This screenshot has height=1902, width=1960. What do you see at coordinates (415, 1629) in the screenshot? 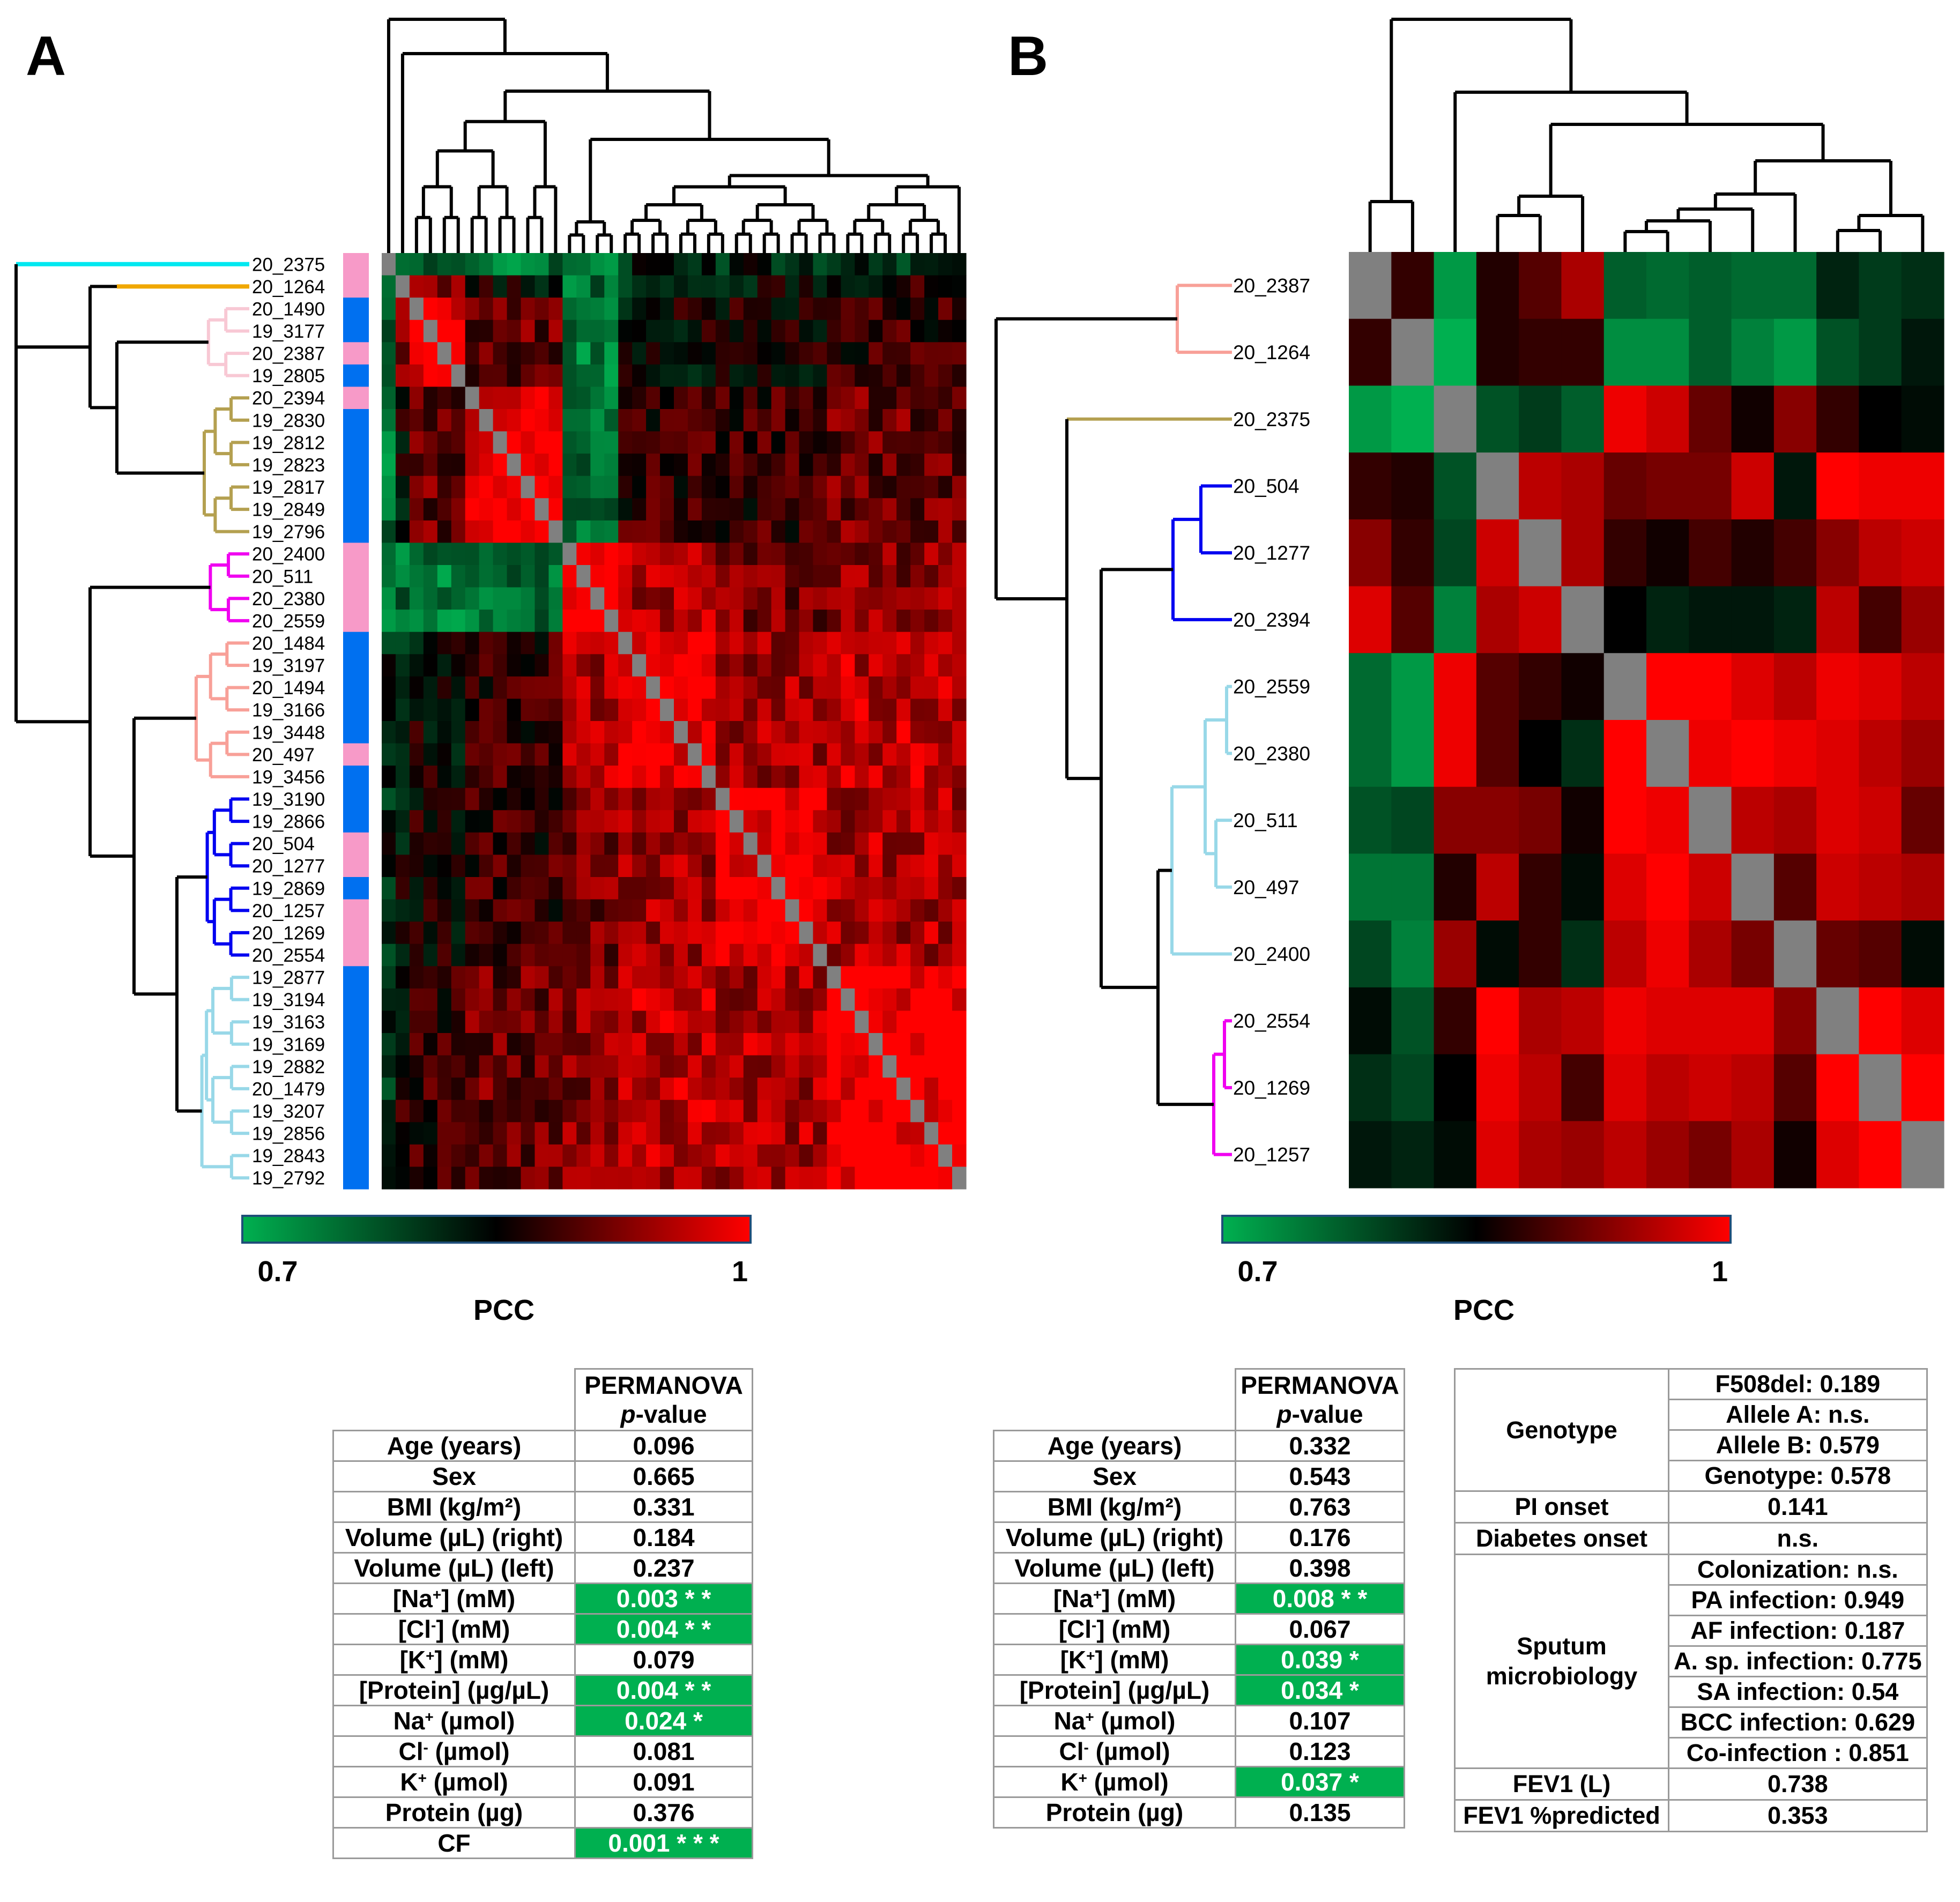
I see `variable-label-text: [Cl` at bounding box center [415, 1629].